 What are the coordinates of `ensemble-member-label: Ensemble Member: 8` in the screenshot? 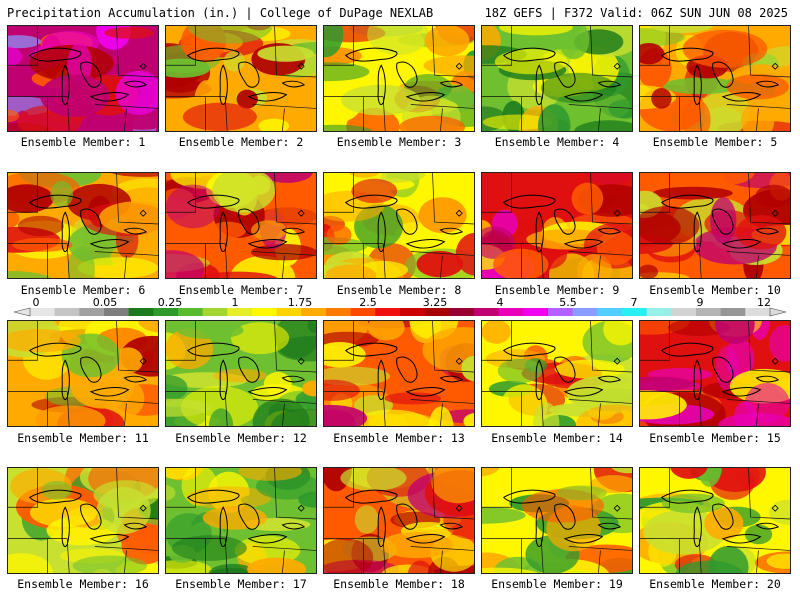 It's located at (399, 290).